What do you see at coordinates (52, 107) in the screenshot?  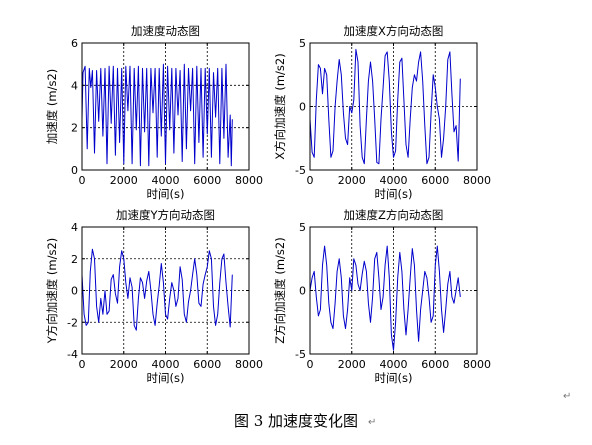 I see `y-axis-label: 加速度 (m/s2)` at bounding box center [52, 107].